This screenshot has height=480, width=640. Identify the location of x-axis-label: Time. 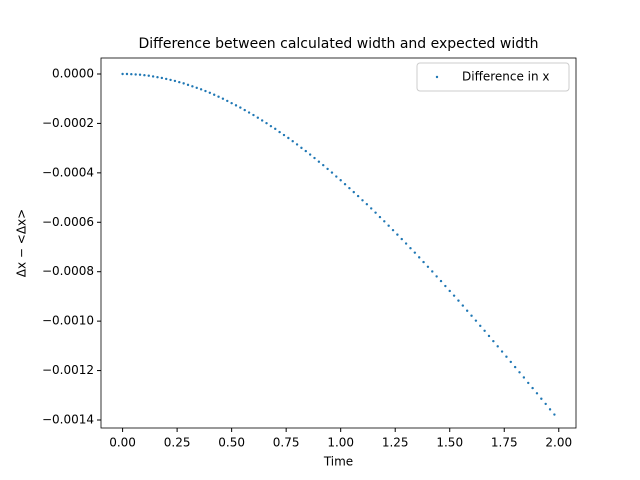
(338, 462).